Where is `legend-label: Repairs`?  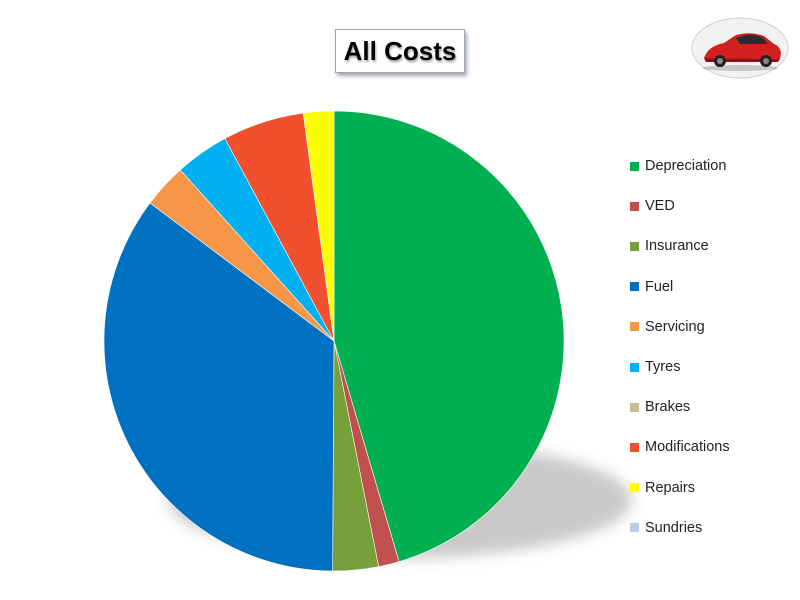 legend-label: Repairs is located at coordinates (670, 487).